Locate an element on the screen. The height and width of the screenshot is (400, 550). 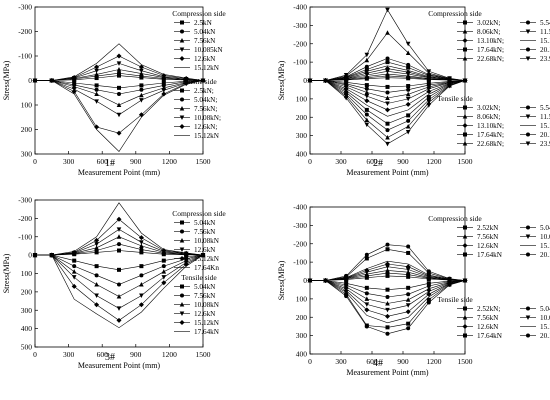
tensile-legend-label: 3.02kN; is located at coordinates (488, 108).